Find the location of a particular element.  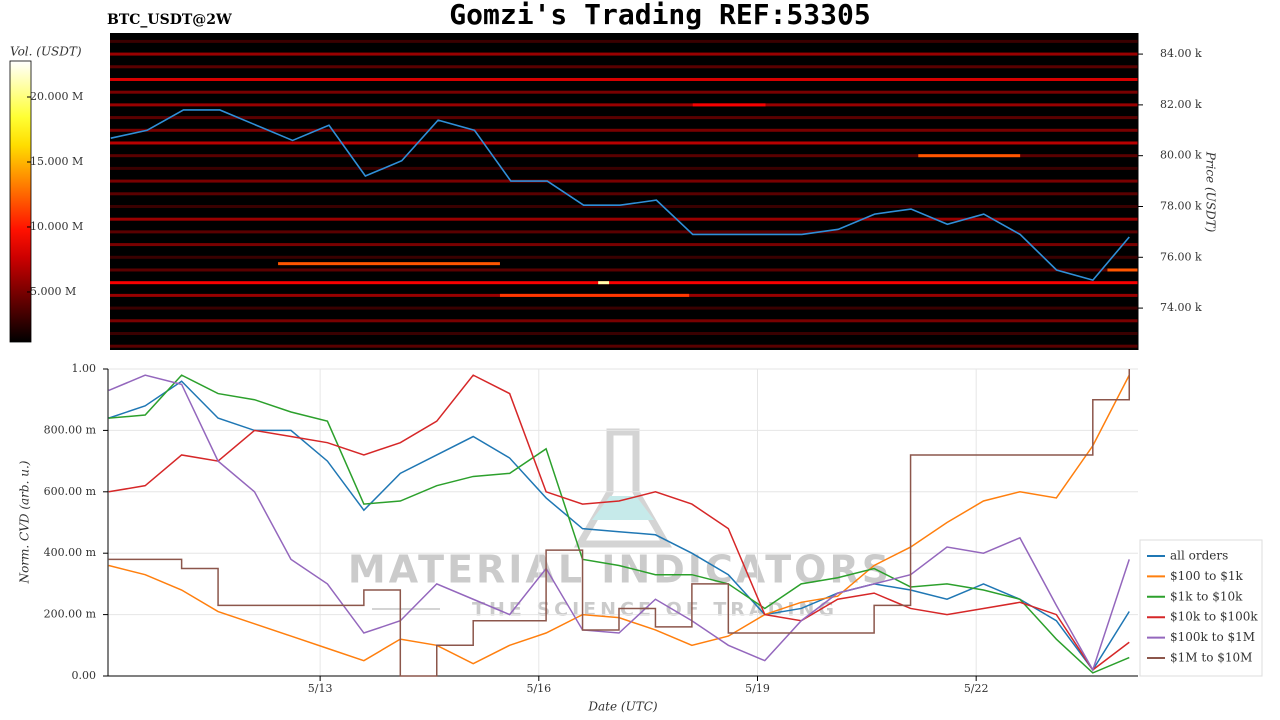

colorbar-tick-label: 10.000 M is located at coordinates (56, 226).